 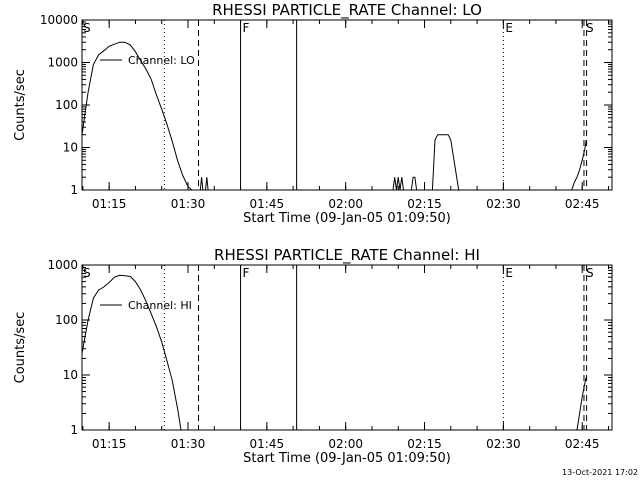 What do you see at coordinates (59, 20) in the screenshot?
I see `y-tick-label: 10000` at bounding box center [59, 20].